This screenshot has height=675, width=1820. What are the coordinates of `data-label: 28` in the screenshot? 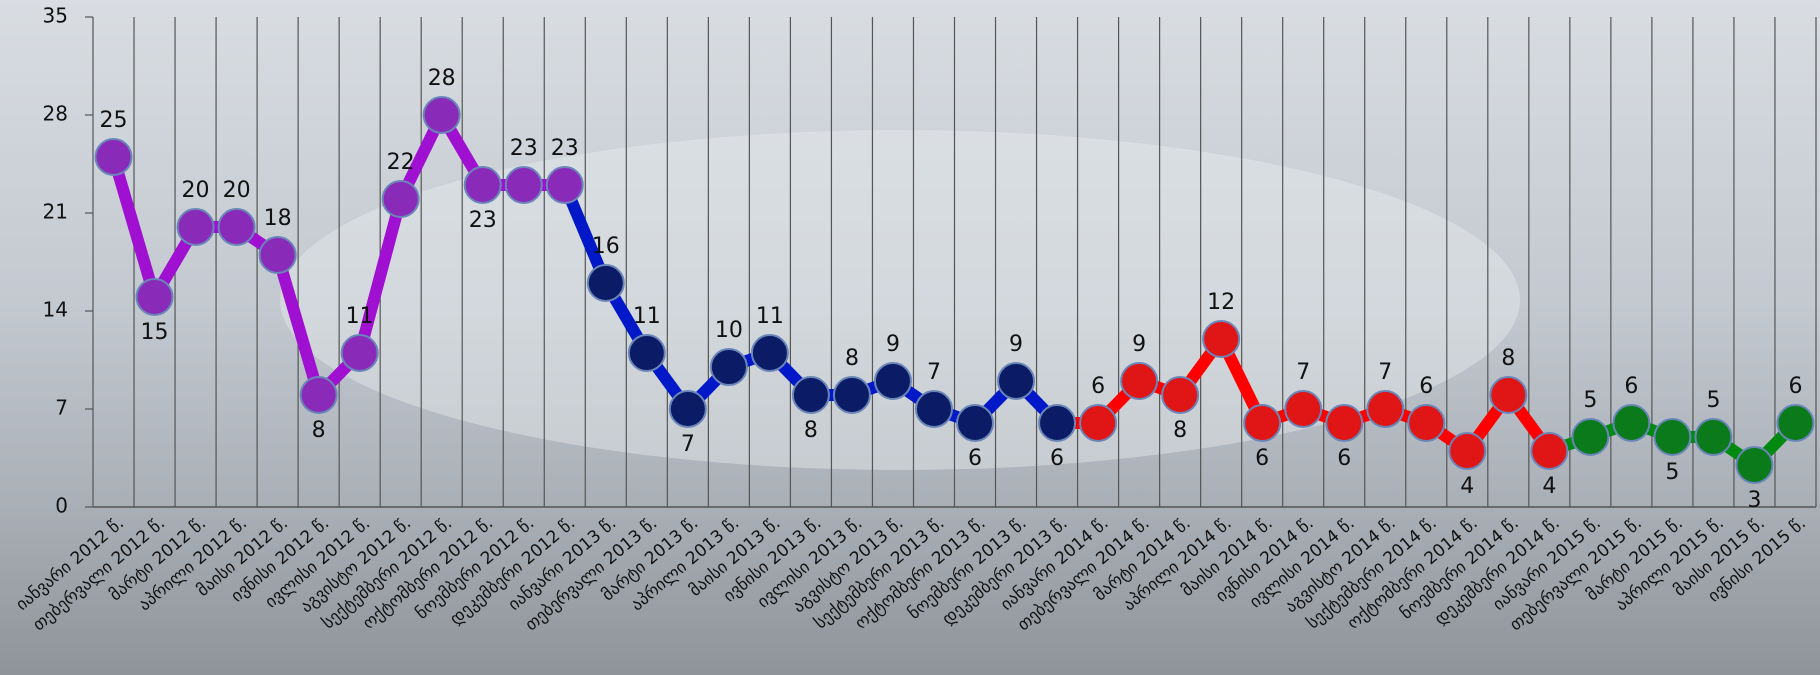 It's located at (442, 78).